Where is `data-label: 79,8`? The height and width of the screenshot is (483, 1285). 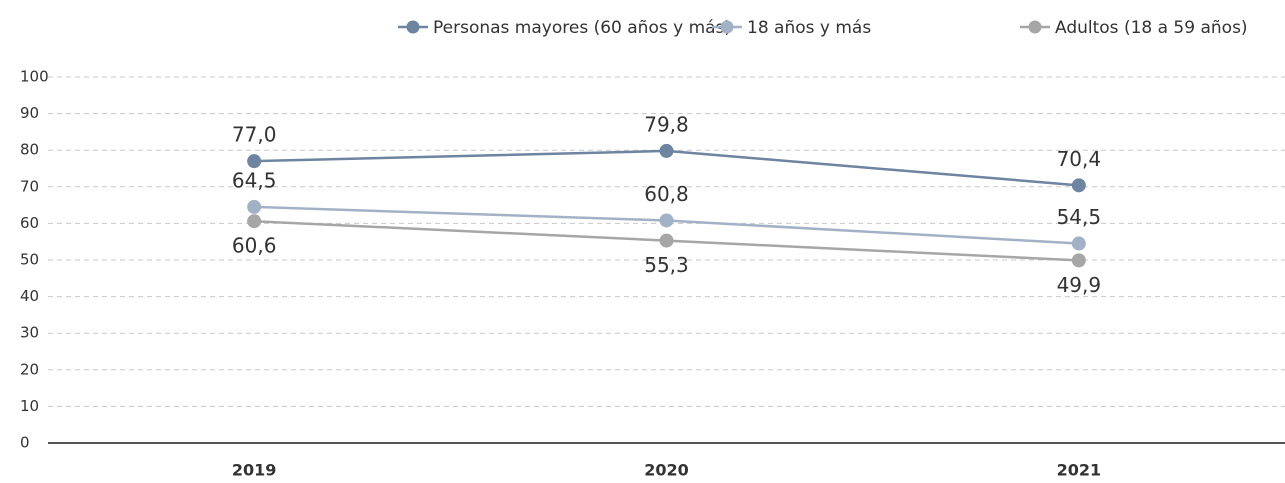 data-label: 79,8 is located at coordinates (666, 124).